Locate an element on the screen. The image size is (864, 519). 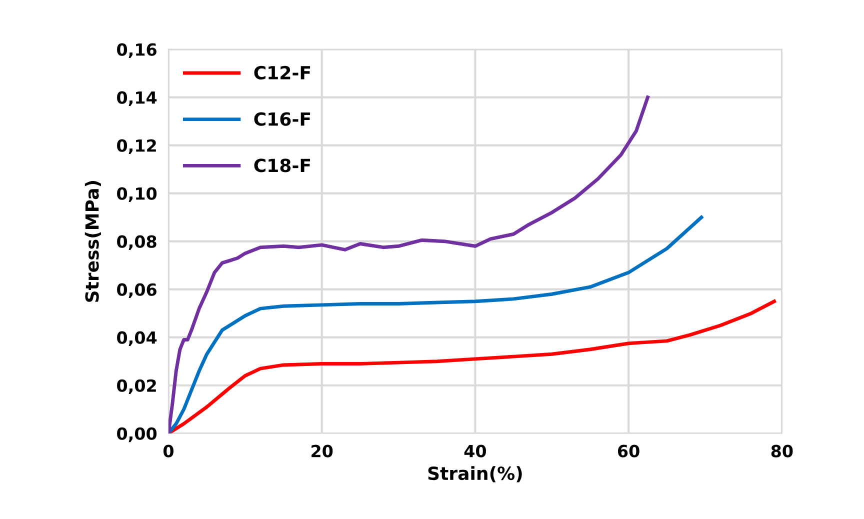
legend-label: C18-F is located at coordinates (282, 165).